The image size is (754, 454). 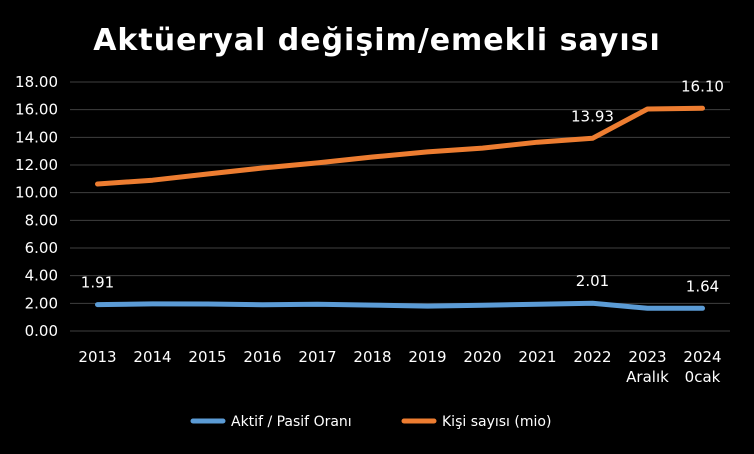 What do you see at coordinates (427, 357) in the screenshot?
I see `x-tick-label: 2019` at bounding box center [427, 357].